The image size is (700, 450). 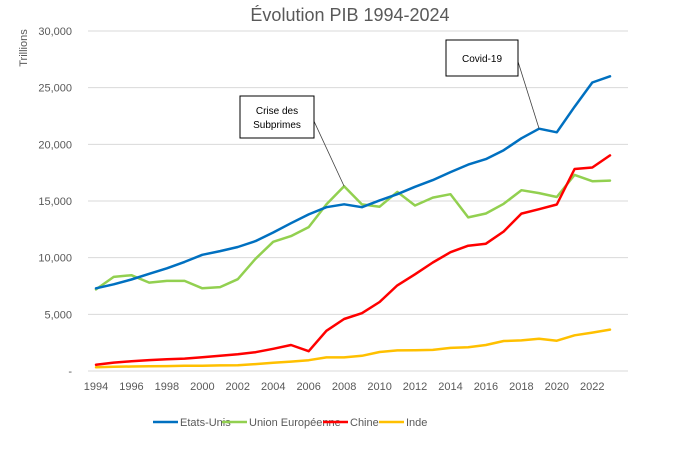 I want to click on x-tick-label: 2014, so click(x=450, y=387).